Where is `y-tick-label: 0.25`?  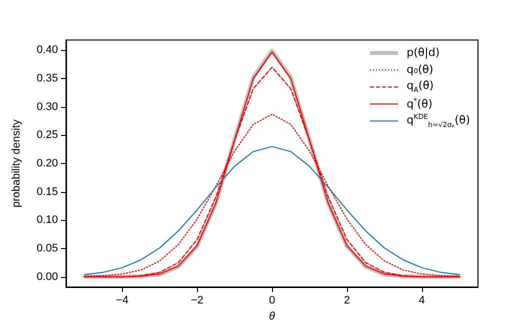
y-tick-label: 0.25 is located at coordinates (47, 135).